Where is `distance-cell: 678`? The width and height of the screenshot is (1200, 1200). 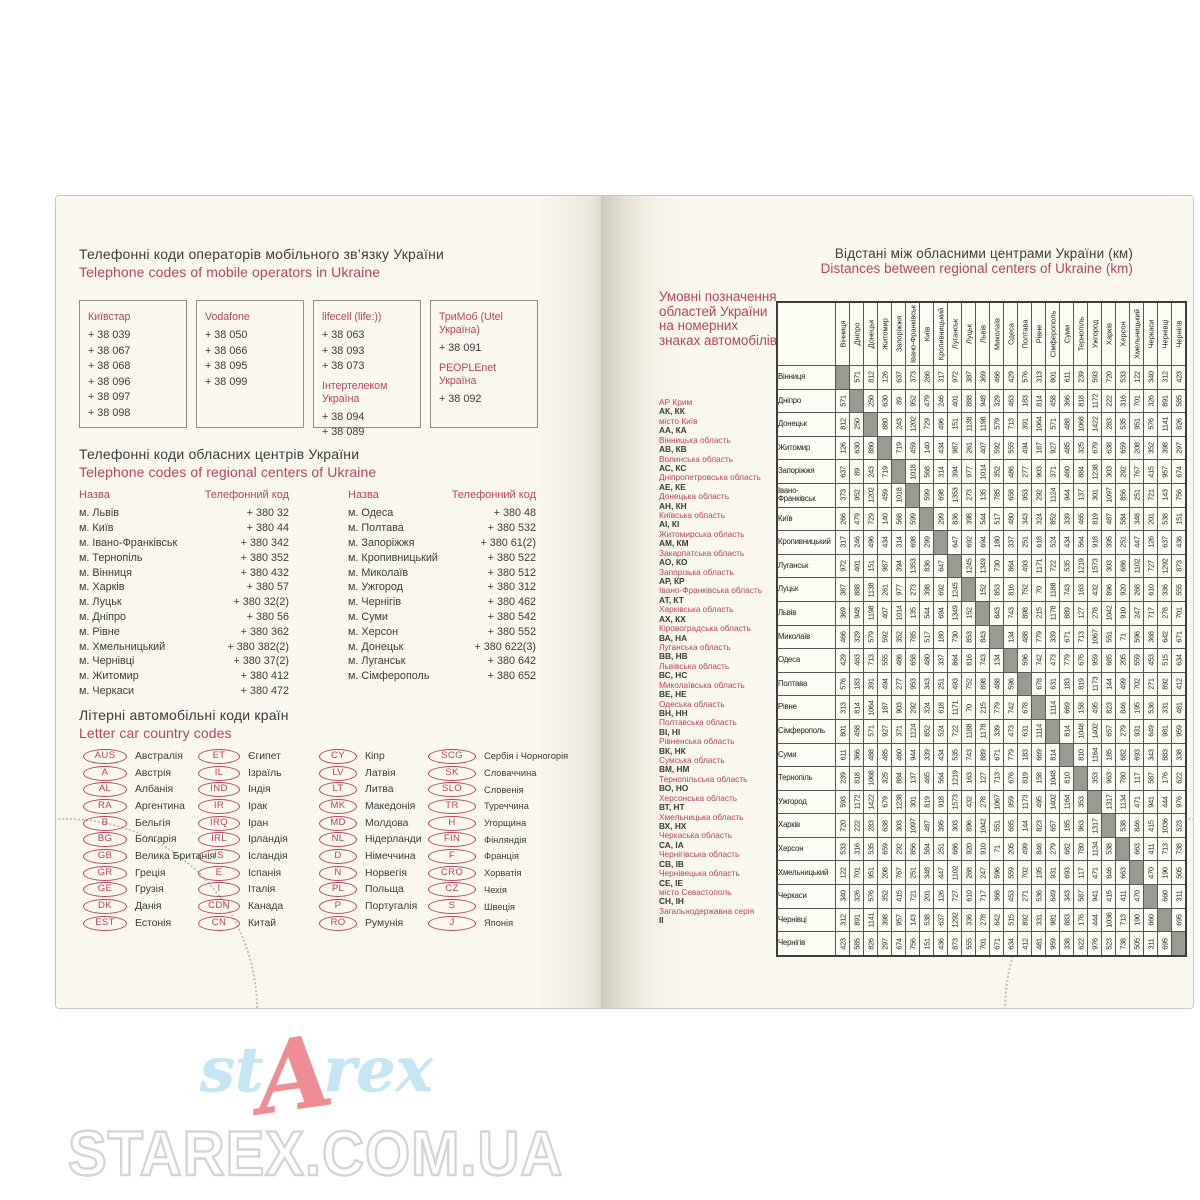 distance-cell: 678 is located at coordinates (1039, 684).